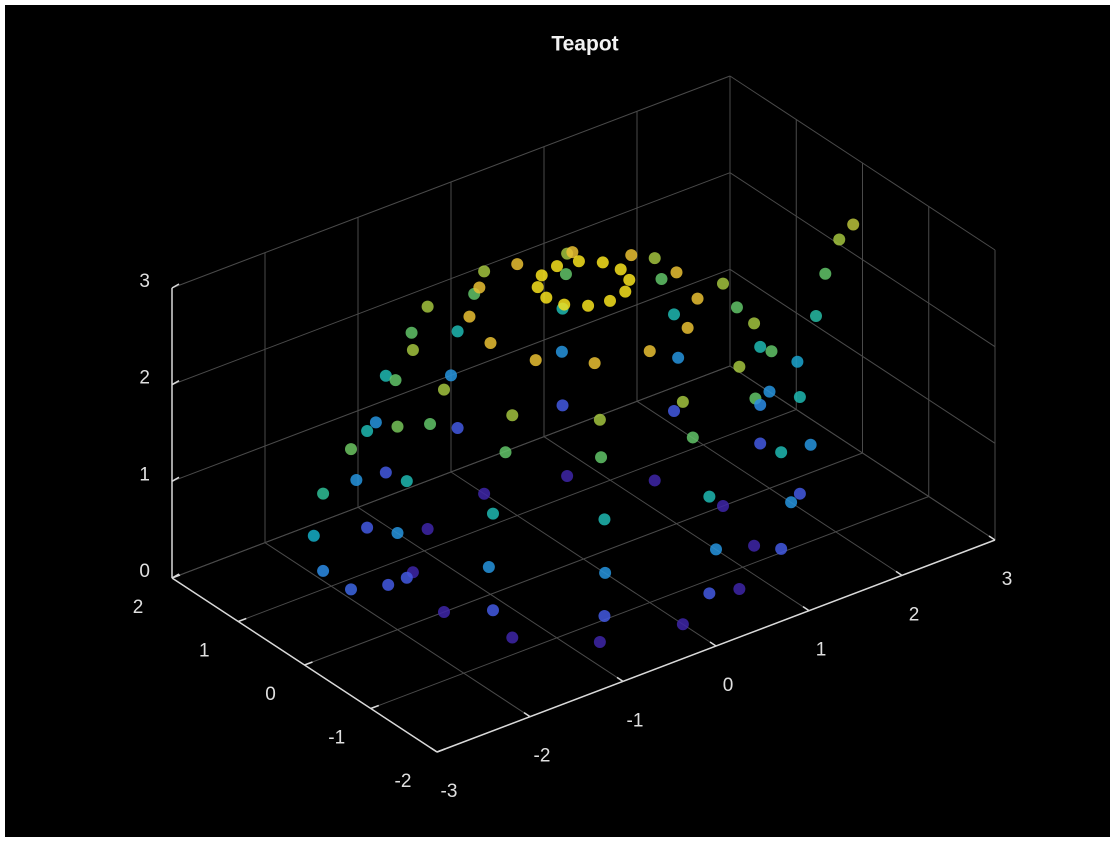 The image size is (1115, 842). I want to click on y-tick-label: 1, so click(204, 651).